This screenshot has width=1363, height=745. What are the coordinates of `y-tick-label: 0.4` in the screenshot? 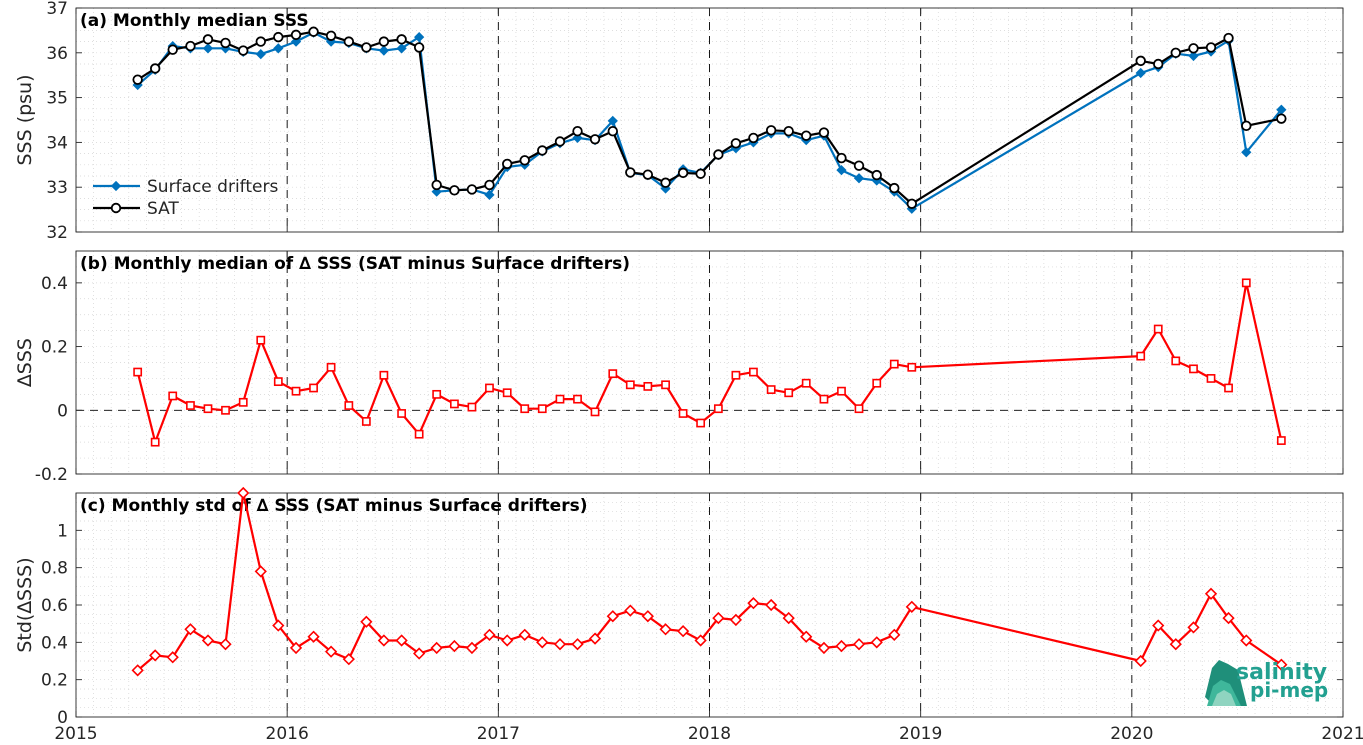 It's located at (54, 284).